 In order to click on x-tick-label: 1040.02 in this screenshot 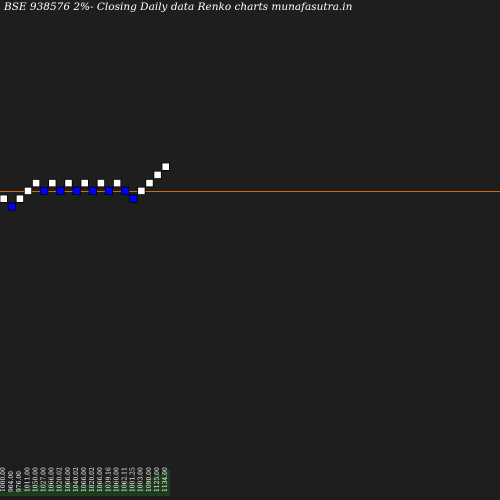, I will do `click(76, 479)`.